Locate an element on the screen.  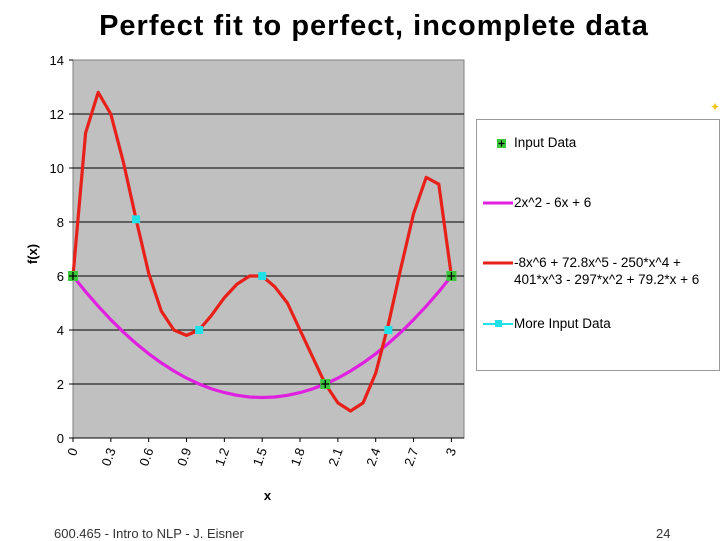
legend-marker-input-icon is located at coordinates (501, 143).